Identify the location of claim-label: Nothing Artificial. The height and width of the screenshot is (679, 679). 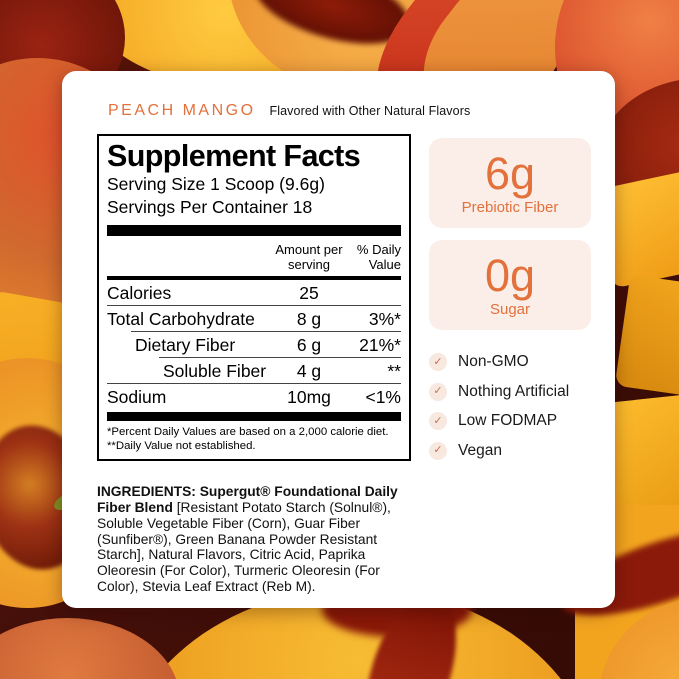
(514, 391).